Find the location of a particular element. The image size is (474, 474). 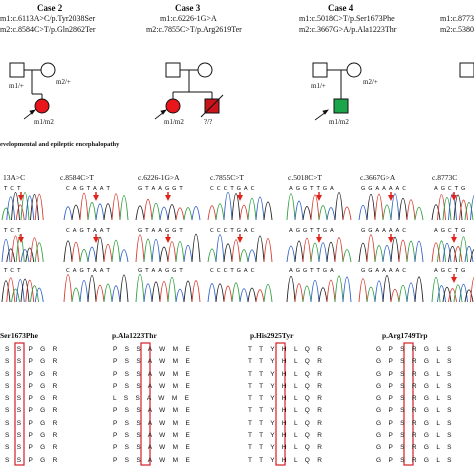

case2-father-genotype: m1/+ is located at coordinates (16, 86).